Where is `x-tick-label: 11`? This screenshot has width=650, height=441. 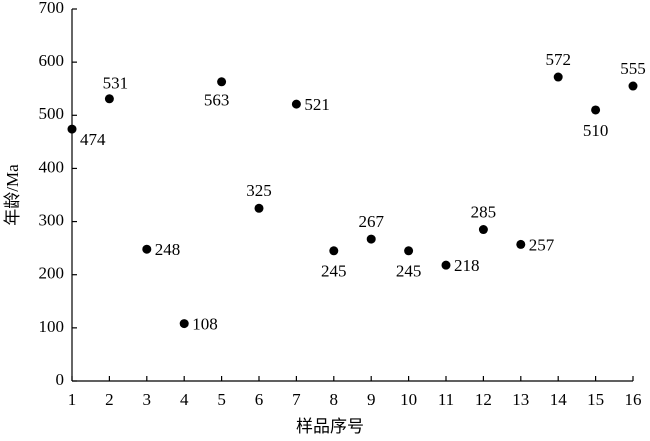
x-tick-label: 11 is located at coordinates (446, 399).